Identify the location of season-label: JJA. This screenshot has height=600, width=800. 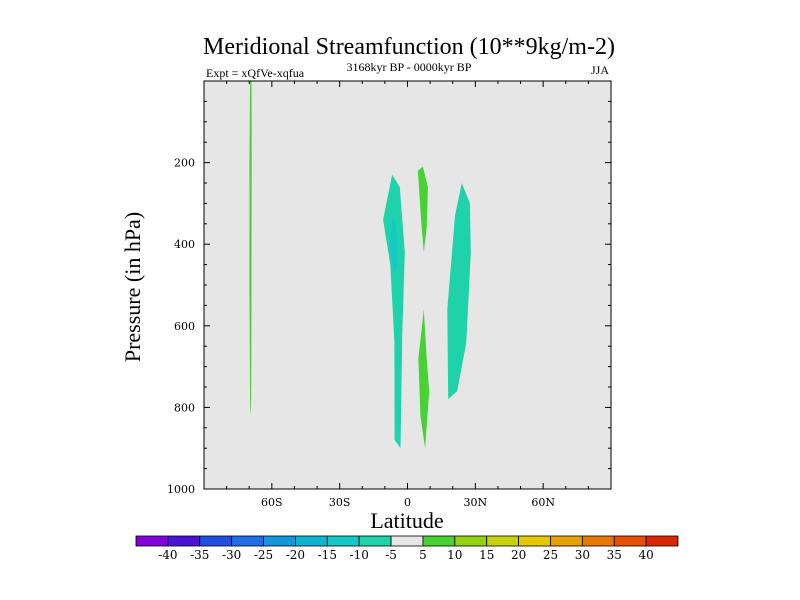
(600, 70).